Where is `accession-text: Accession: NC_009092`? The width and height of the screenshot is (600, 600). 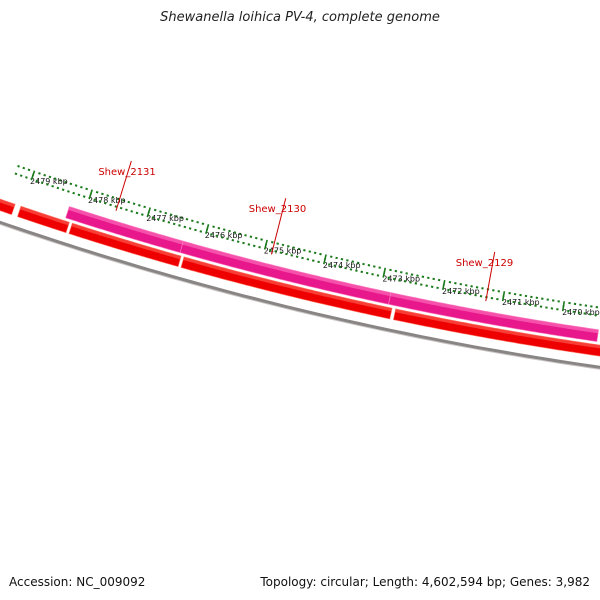
accession-text: Accession: NC_009092 is located at coordinates (77, 582).